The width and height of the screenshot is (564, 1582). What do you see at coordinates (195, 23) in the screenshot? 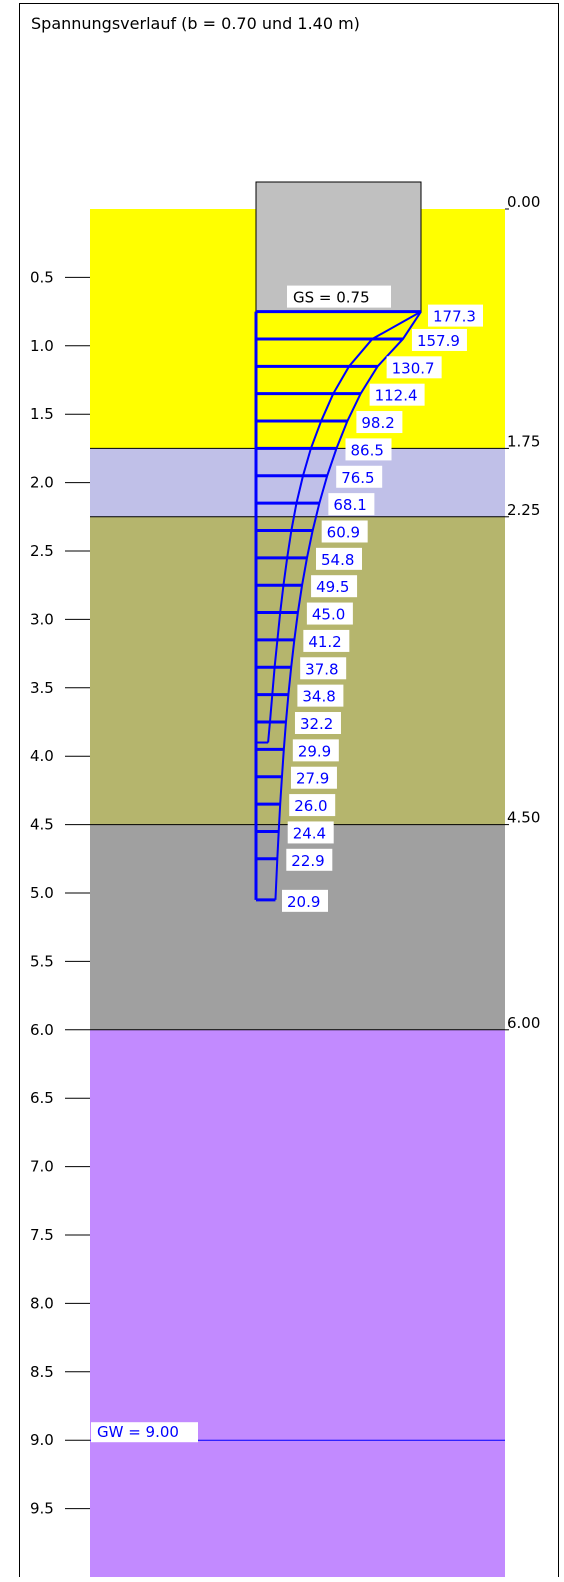
I see `diagram-title: Spannungsverlauf (b = 0.70 und 1.40 m)` at bounding box center [195, 23].